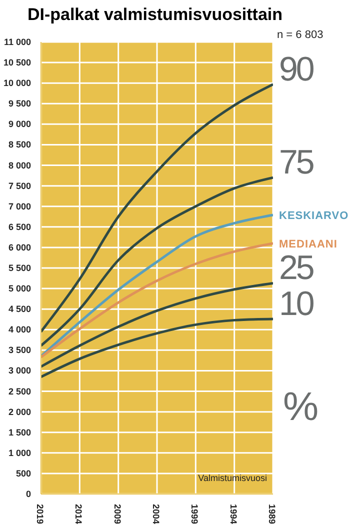  What do you see at coordinates (79, 514) in the screenshot?
I see `x-tick-label: 2014` at bounding box center [79, 514].